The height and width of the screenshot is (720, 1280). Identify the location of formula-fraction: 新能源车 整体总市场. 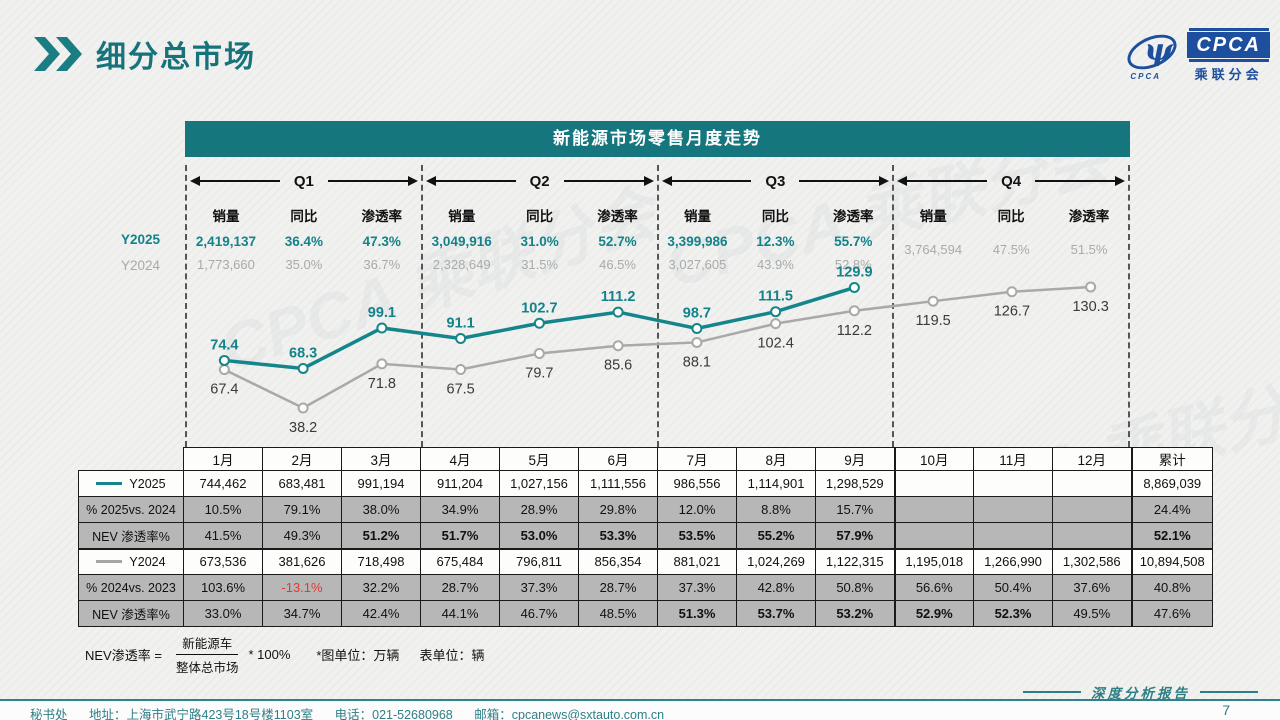
(207, 654).